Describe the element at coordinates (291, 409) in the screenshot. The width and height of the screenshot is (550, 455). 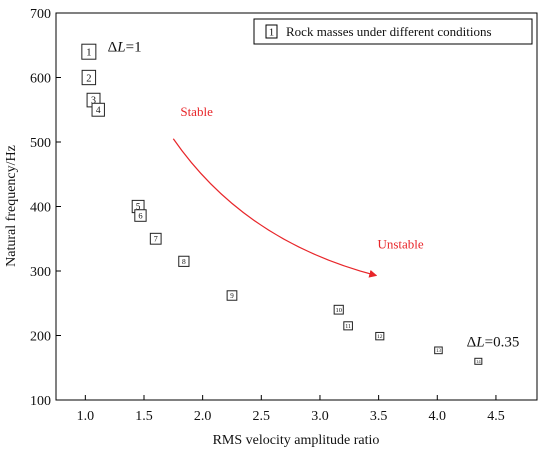
I see `x-axis-ticks: 1.0 1.5 2.0 2.5 3.0 3.5 4.0 4.5` at that location.